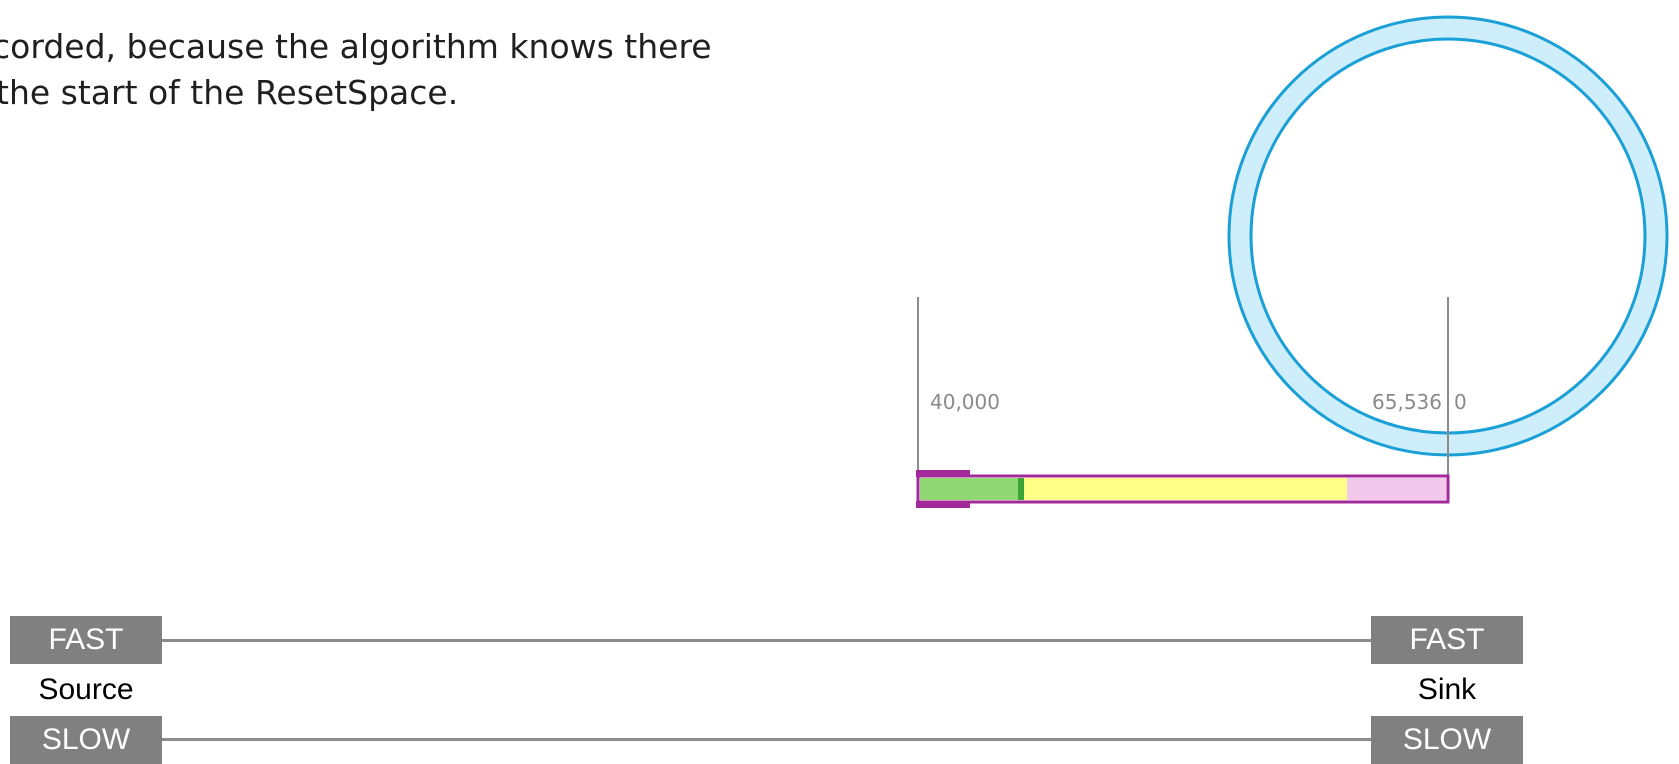 The height and width of the screenshot is (764, 1679). What do you see at coordinates (86, 740) in the screenshot?
I see `source-slow-box: SLOW` at bounding box center [86, 740].